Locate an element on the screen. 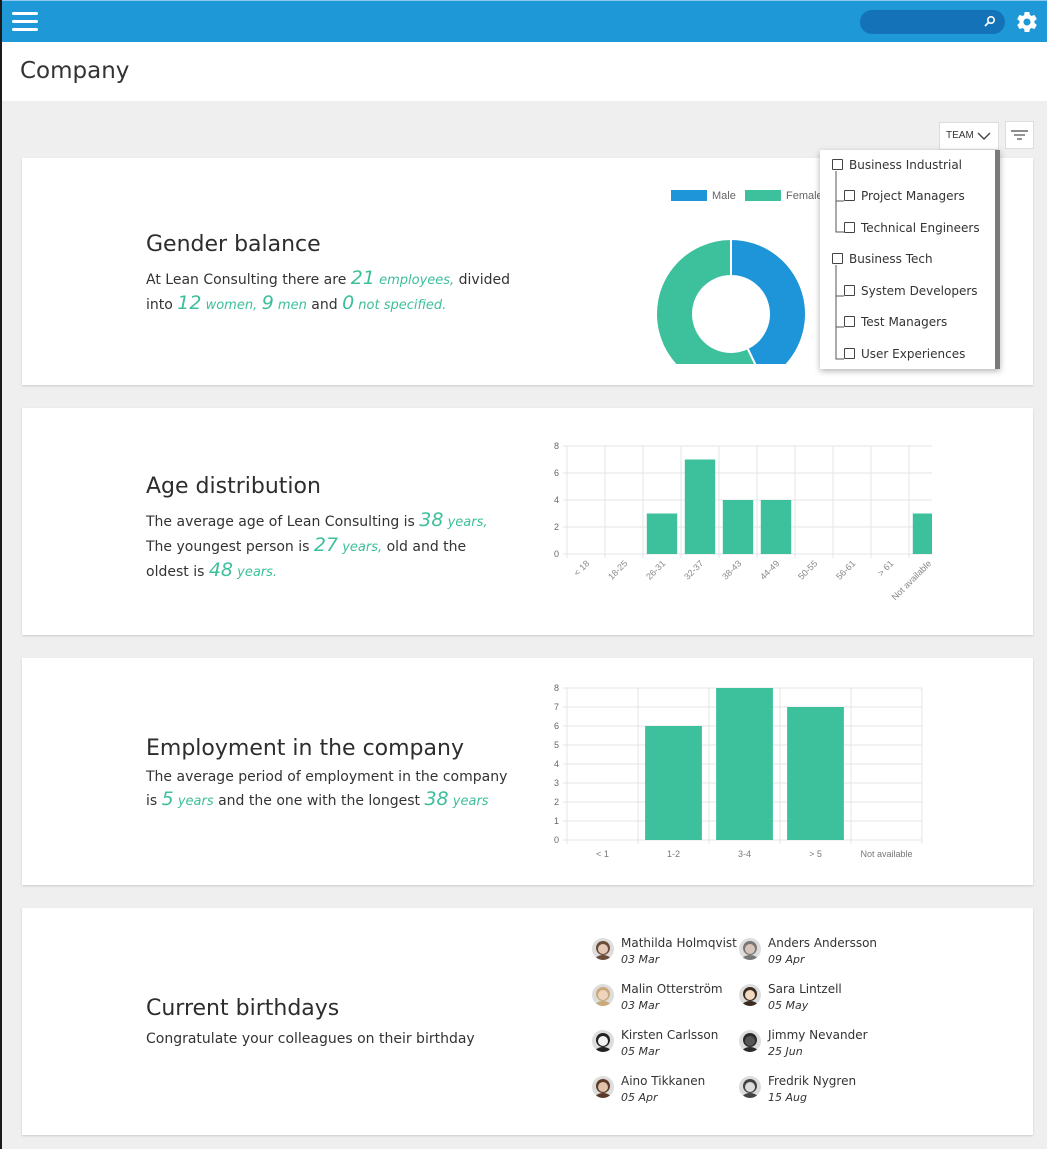  menu-icon is located at coordinates (25, 22).